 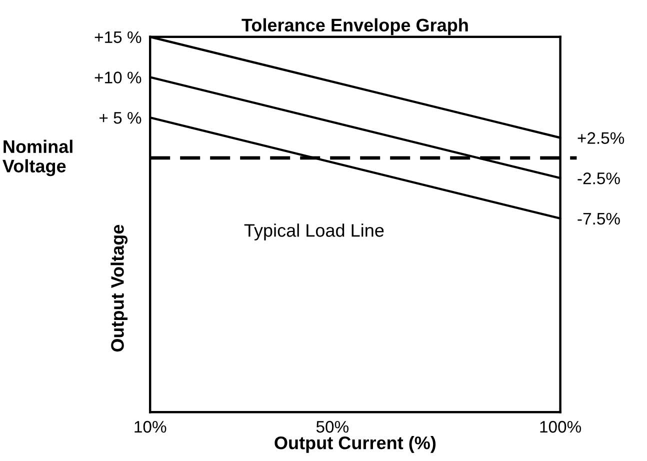 I want to click on annotation: Typical Load Line, so click(x=314, y=232).